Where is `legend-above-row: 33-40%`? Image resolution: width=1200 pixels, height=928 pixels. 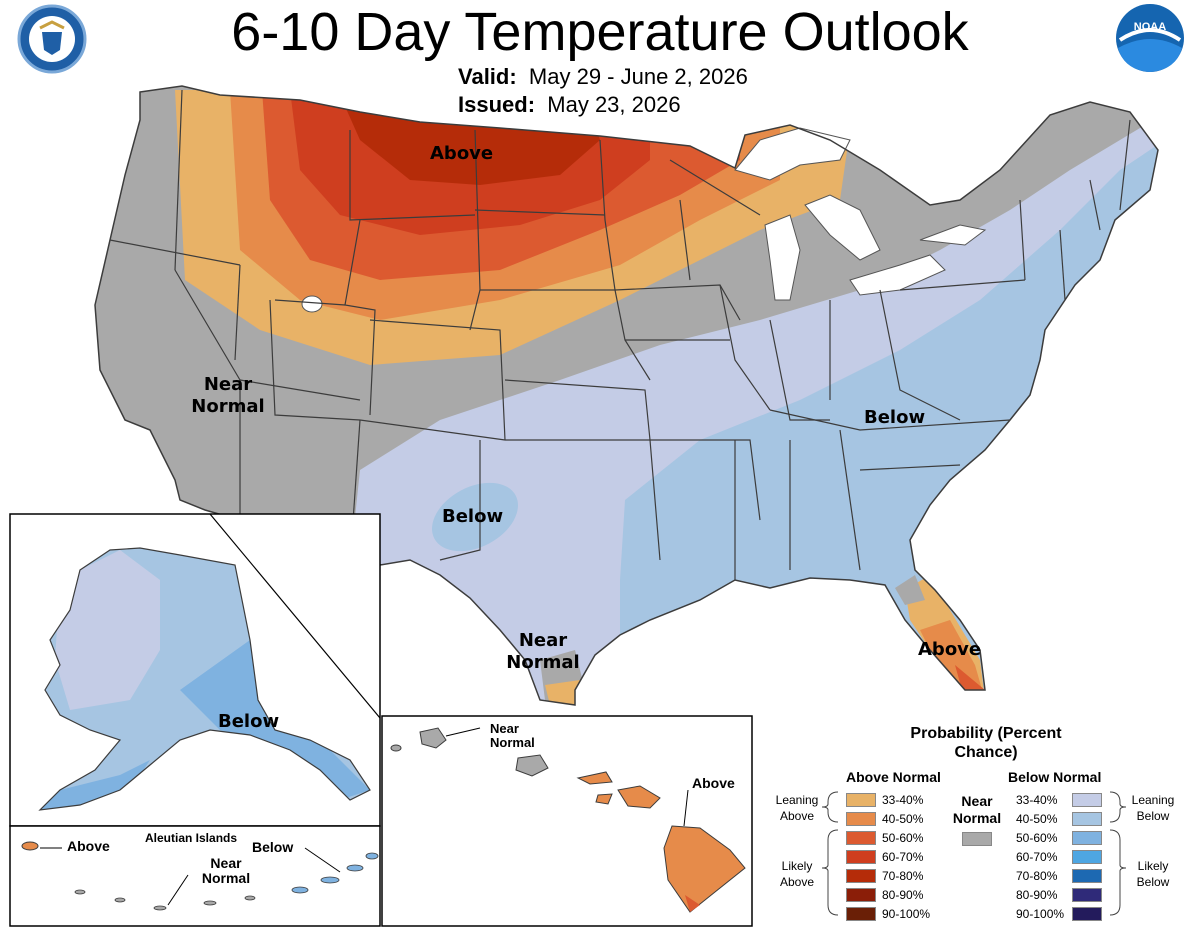
legend-above-row: 33-40% is located at coordinates (884, 799).